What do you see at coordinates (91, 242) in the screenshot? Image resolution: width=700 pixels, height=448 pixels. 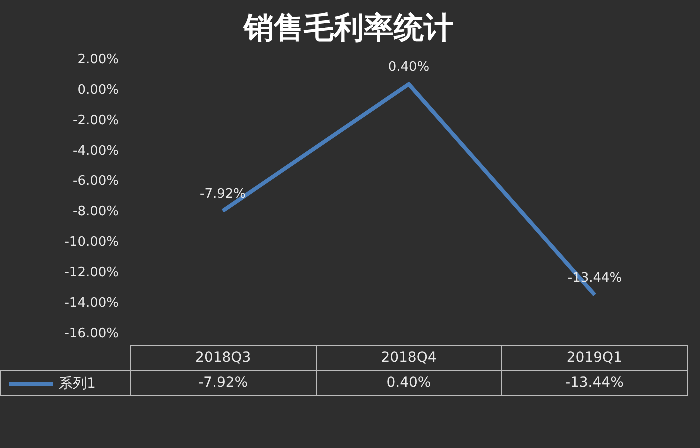 I see `y-tick-label: -10.00%` at bounding box center [91, 242].